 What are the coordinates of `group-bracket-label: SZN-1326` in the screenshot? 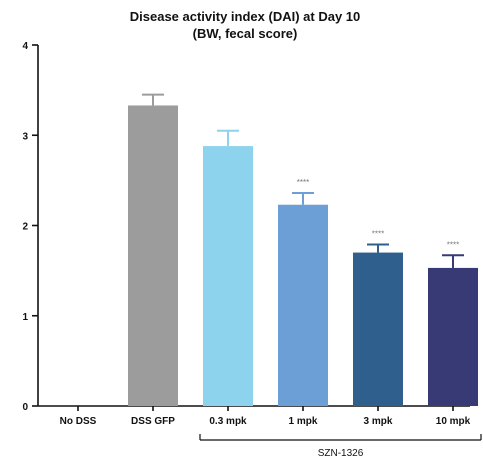 It's located at (341, 453).